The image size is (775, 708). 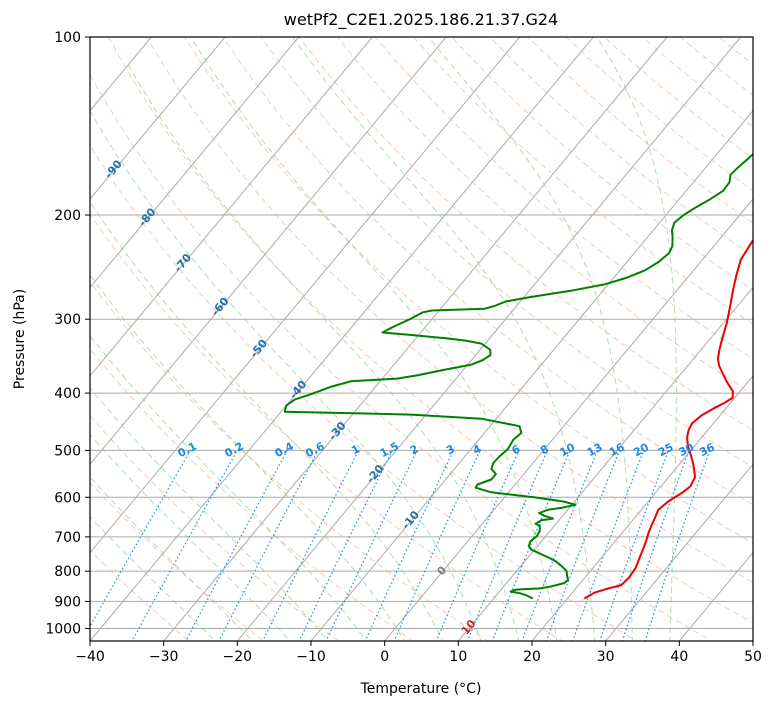 What do you see at coordinates (67, 572) in the screenshot?
I see `y-tick-label: 800` at bounding box center [67, 572].